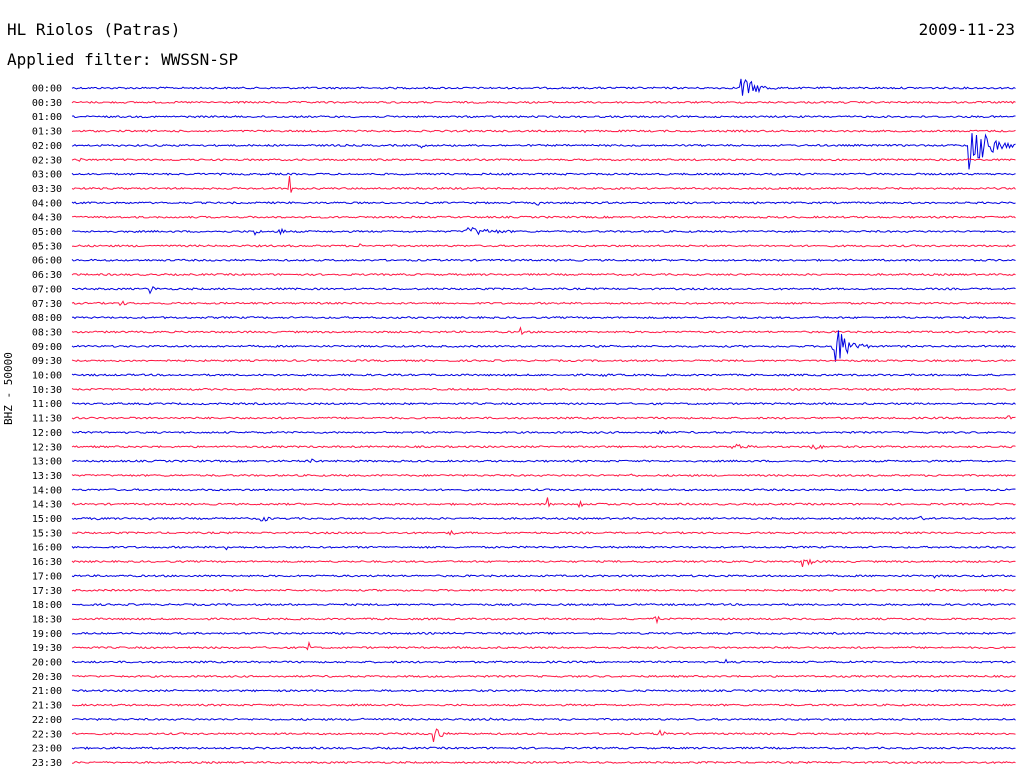 This screenshot has height=780, width=1024. I want to click on row-time-label: 00:30, so click(47, 103).